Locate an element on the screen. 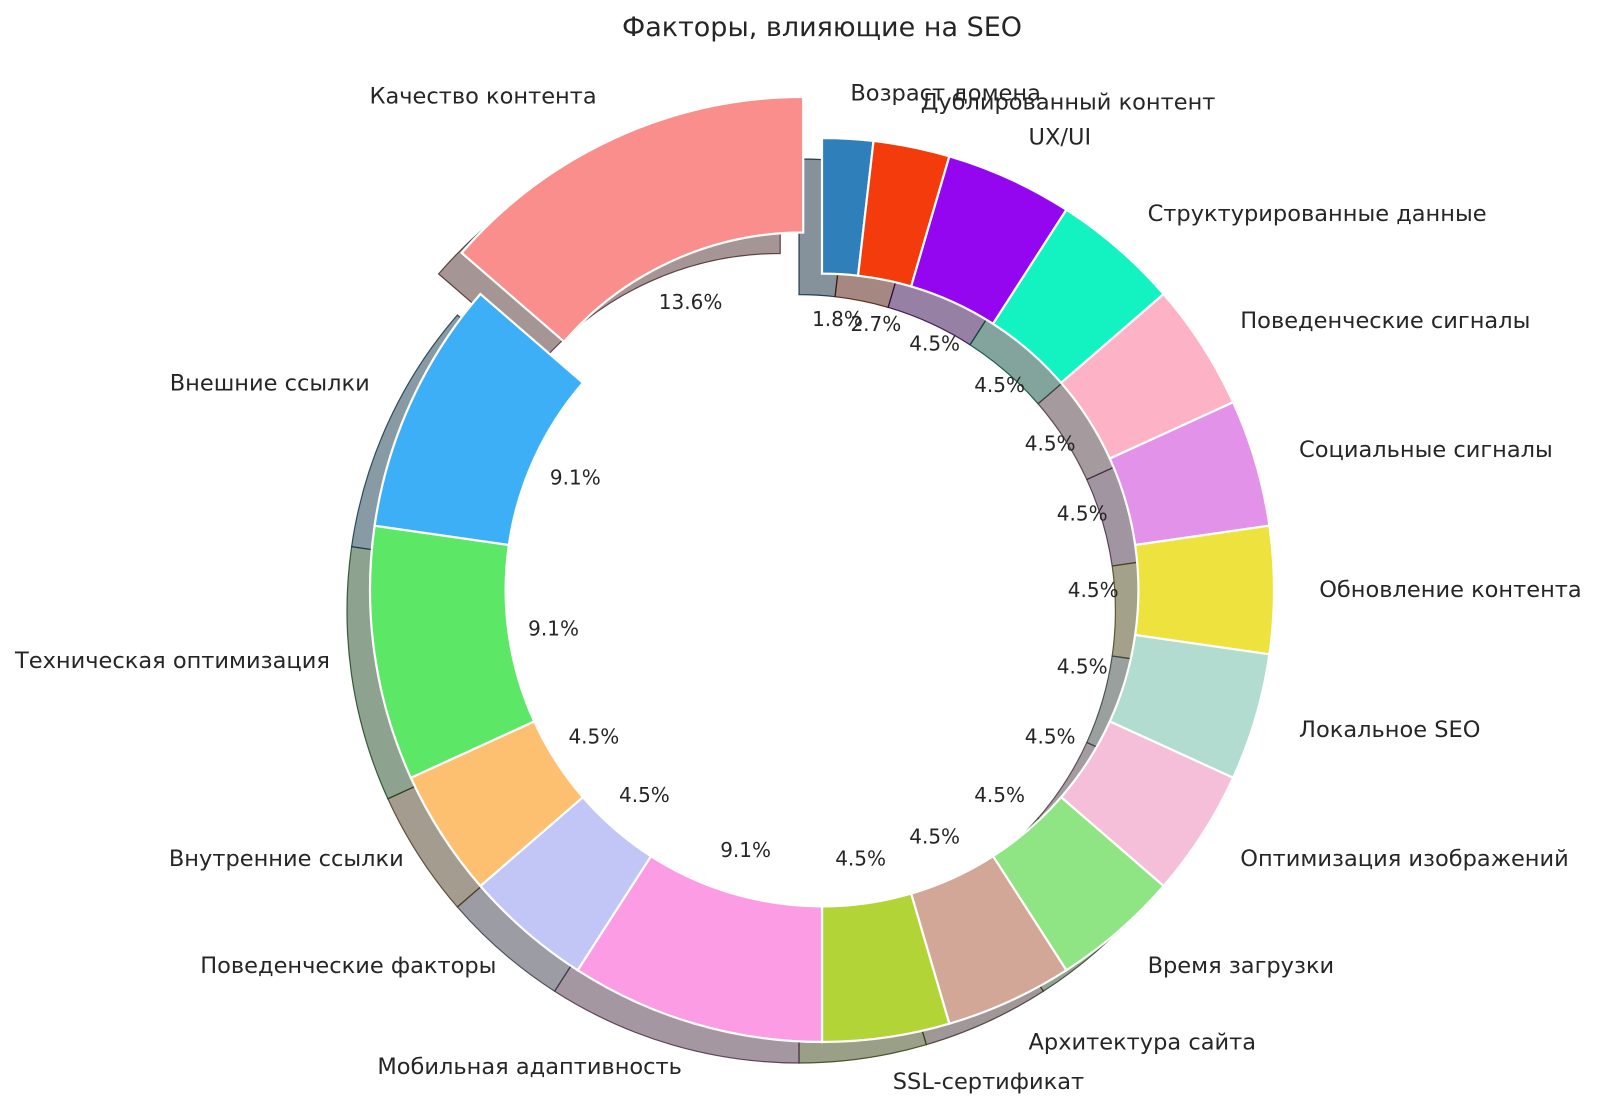 This screenshot has width=1600, height=1109. slice-label-9: Время загрузки is located at coordinates (1241, 966).